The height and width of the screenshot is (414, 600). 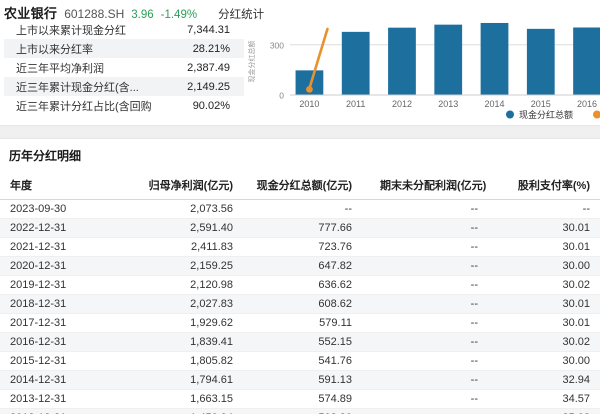 I want to click on cell-year: 2013-12-31, so click(x=65, y=399).